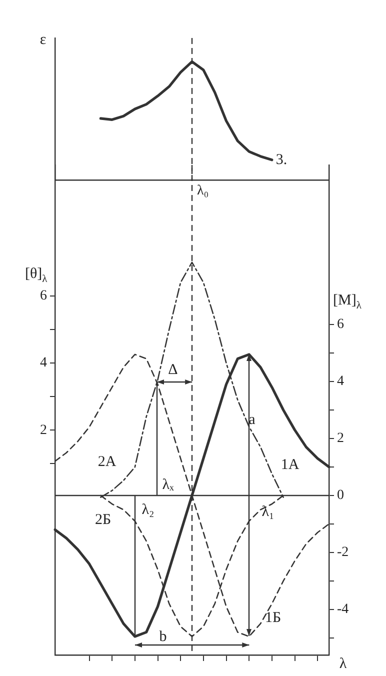 The width and height of the screenshot is (386, 676). Describe the element at coordinates (343, 552) in the screenshot. I see `y2-tick-label: -2` at that location.